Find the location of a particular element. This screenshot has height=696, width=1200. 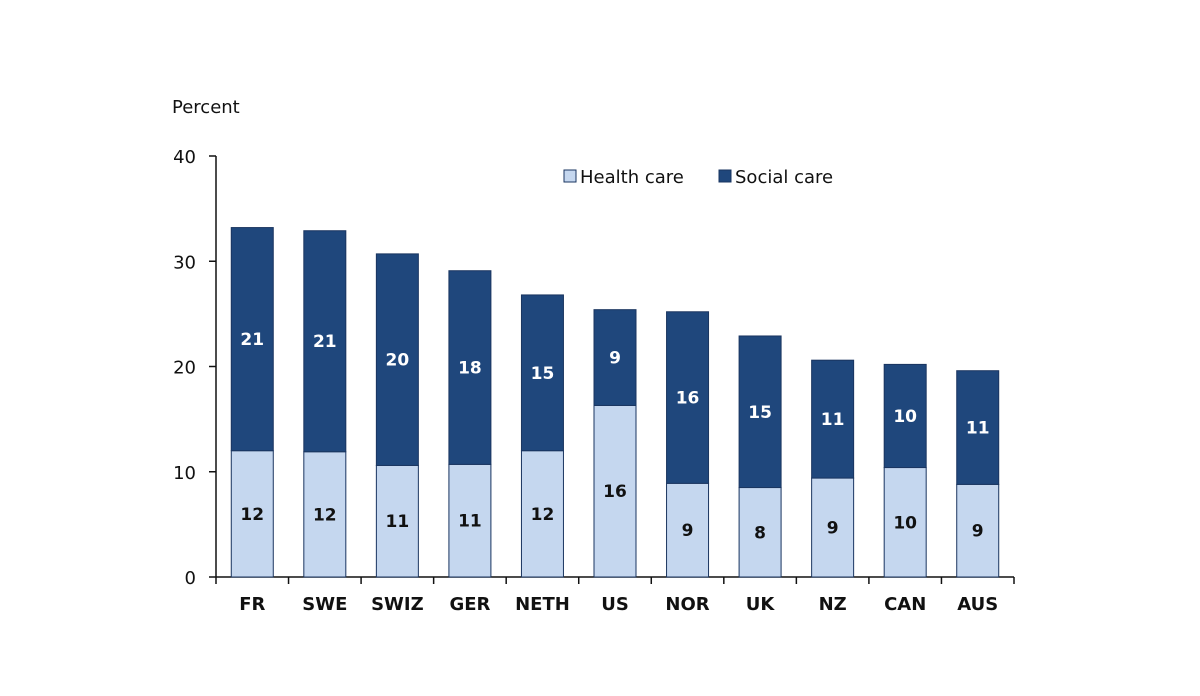

bar-value-label: 8 is located at coordinates (760, 533).